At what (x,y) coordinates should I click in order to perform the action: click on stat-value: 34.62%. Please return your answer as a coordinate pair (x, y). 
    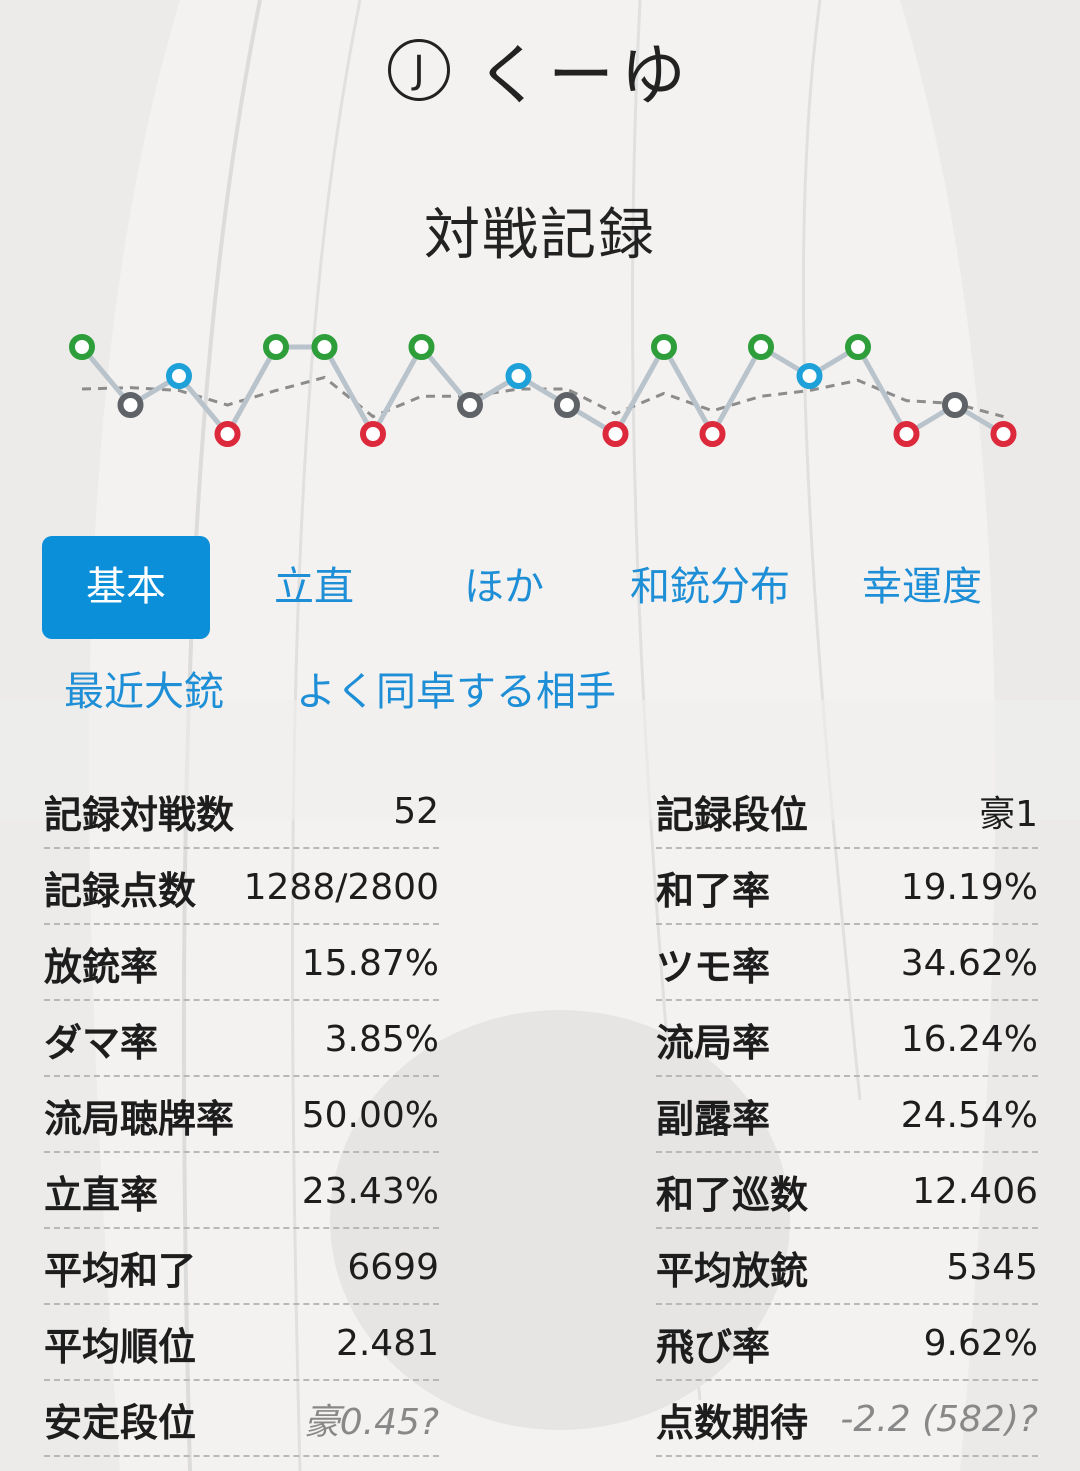
    Looking at the image, I should click on (969, 963).